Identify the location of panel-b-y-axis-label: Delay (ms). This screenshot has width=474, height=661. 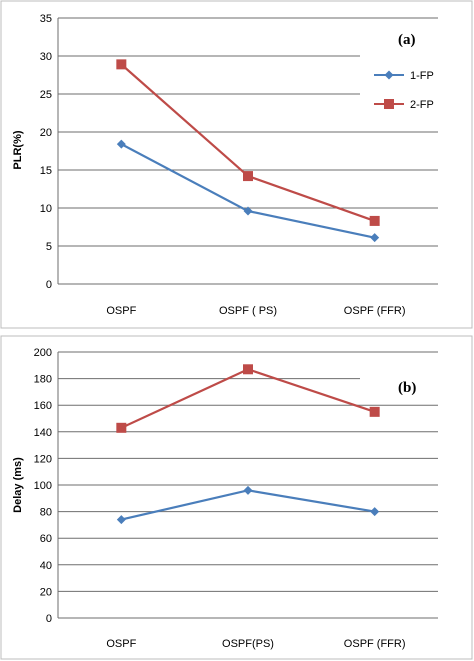
(18, 485).